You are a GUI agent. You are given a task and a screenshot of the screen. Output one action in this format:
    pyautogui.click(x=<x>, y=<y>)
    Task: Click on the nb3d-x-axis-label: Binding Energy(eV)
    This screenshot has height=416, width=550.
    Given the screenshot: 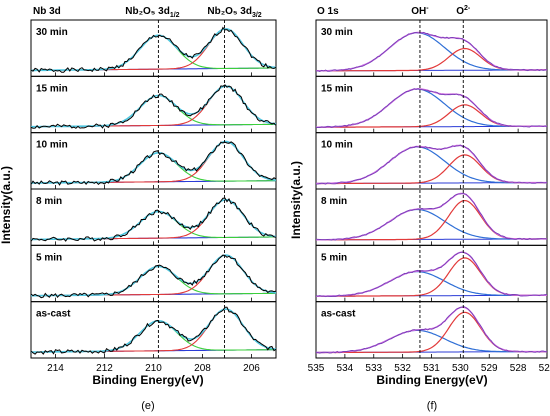 What is the action you would take?
    pyautogui.click(x=147, y=380)
    